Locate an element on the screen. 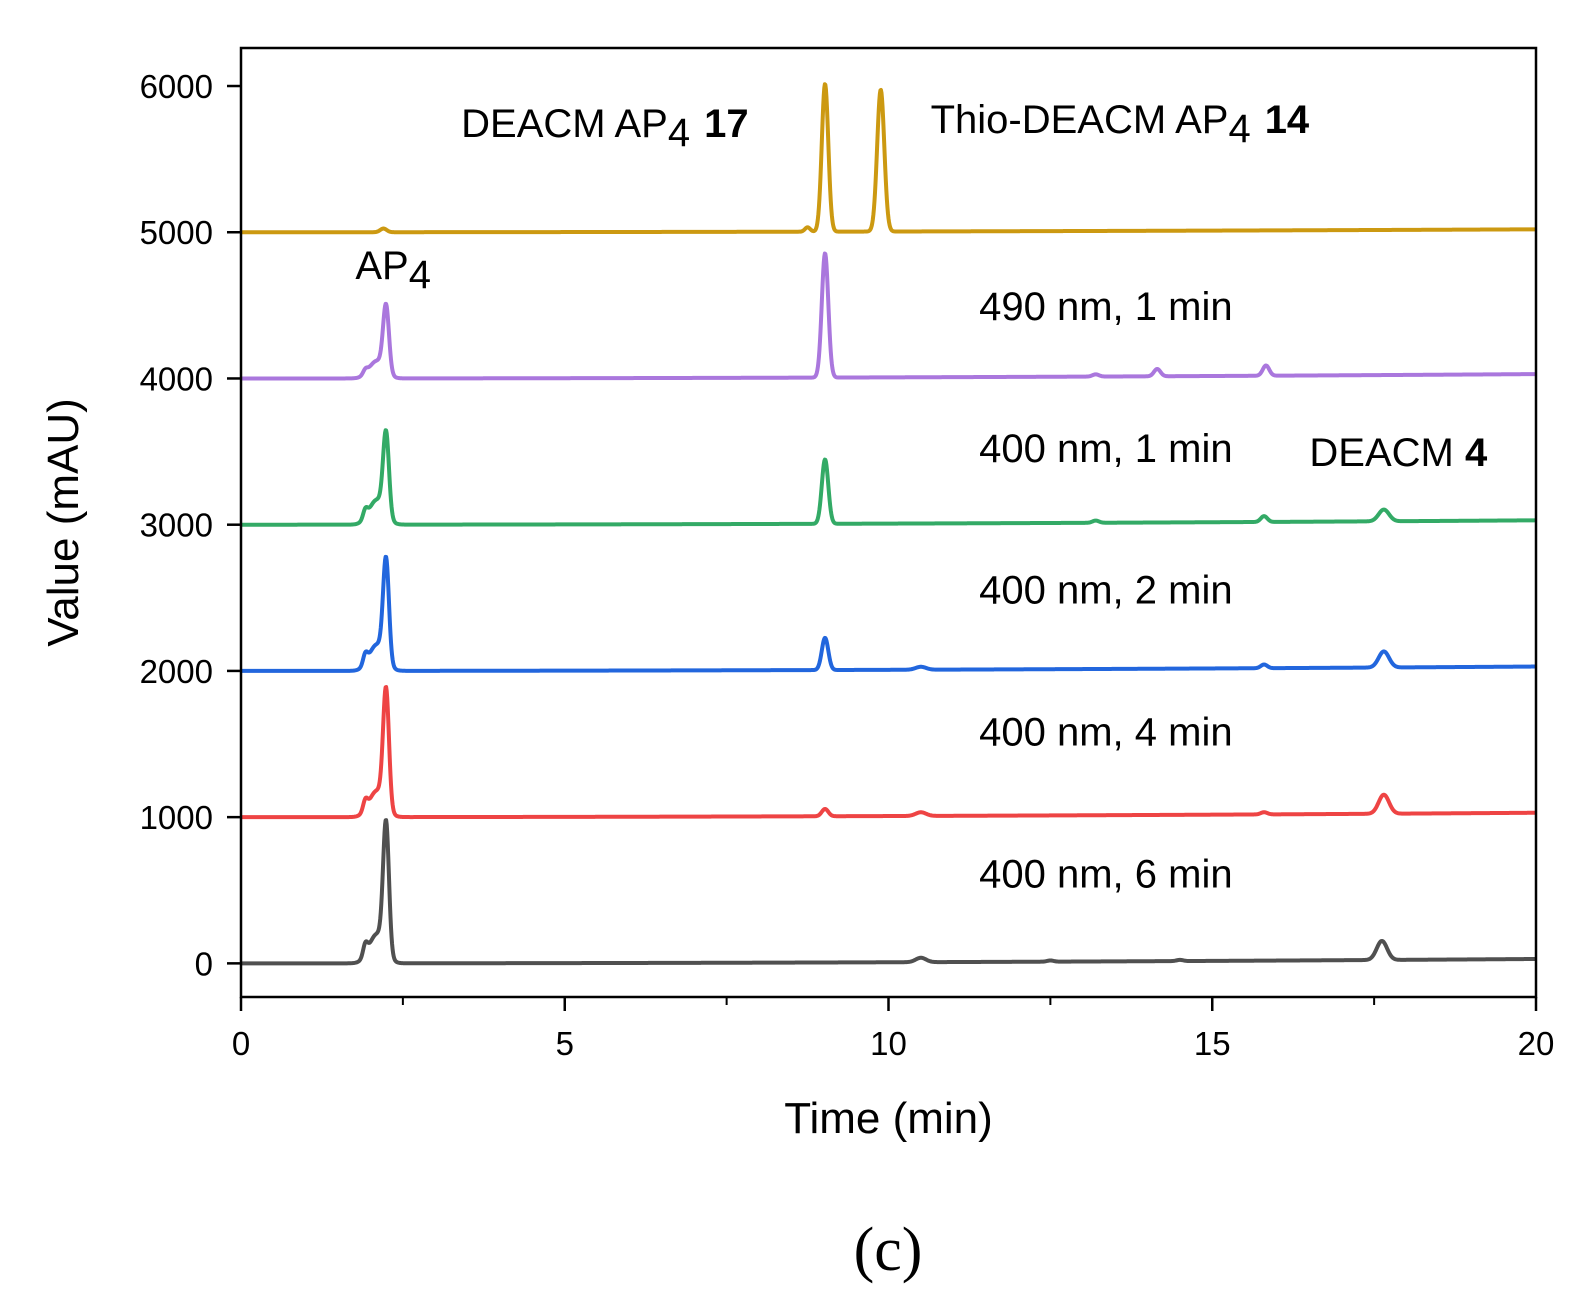 Image resolution: width=1590 pixels, height=1306 pixels. y-tick-label-4: 4000 is located at coordinates (176, 378).